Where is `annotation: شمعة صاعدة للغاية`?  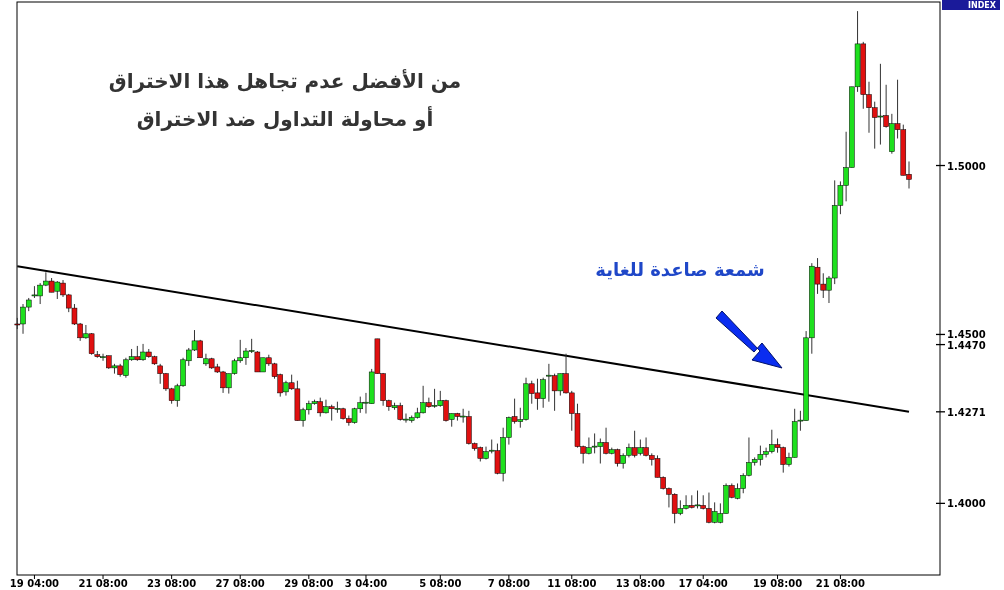
annotation: شمعة صاعدة للغاية is located at coordinates (680, 269).